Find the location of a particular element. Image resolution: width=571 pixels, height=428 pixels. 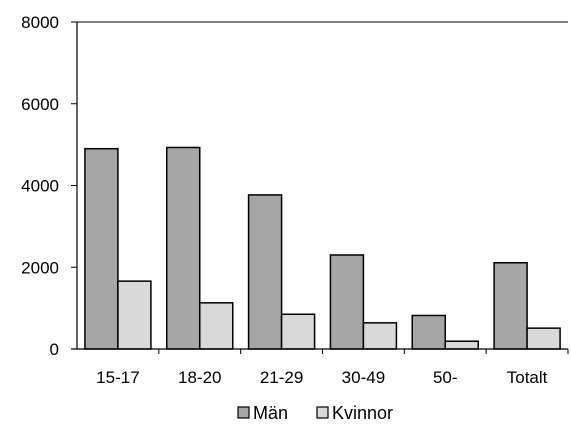

y-tick-label: 2000 is located at coordinates (40, 267).